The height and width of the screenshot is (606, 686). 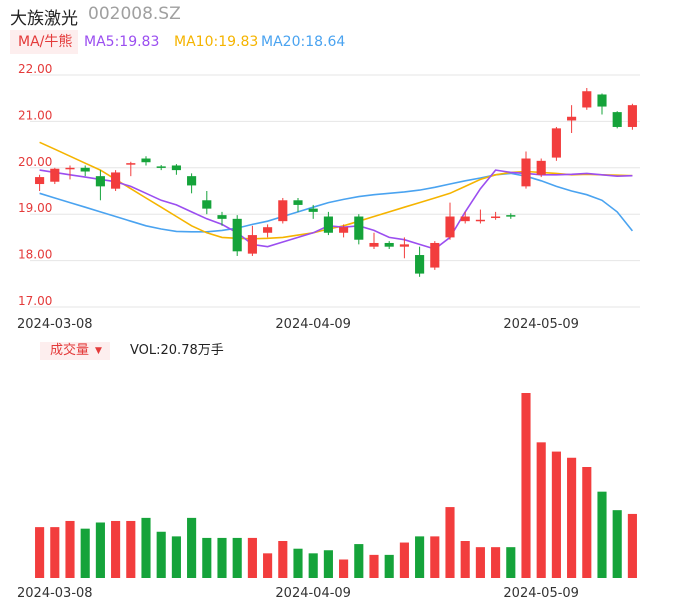 I want to click on ma10-line, so click(x=336, y=190).